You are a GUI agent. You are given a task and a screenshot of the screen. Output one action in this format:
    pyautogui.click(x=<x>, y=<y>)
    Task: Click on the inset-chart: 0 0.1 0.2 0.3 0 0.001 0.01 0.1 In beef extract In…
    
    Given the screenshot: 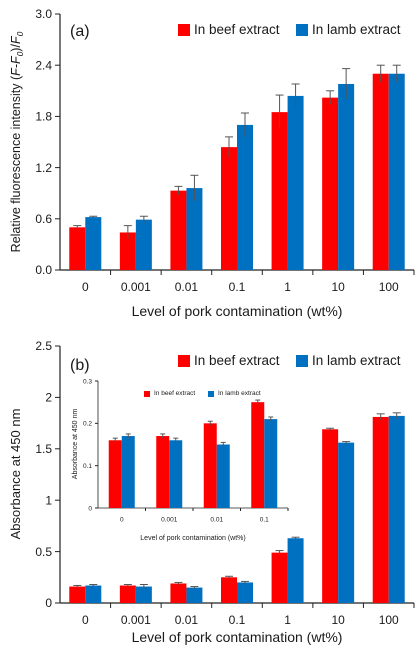 What is the action you would take?
    pyautogui.click(x=186, y=460)
    